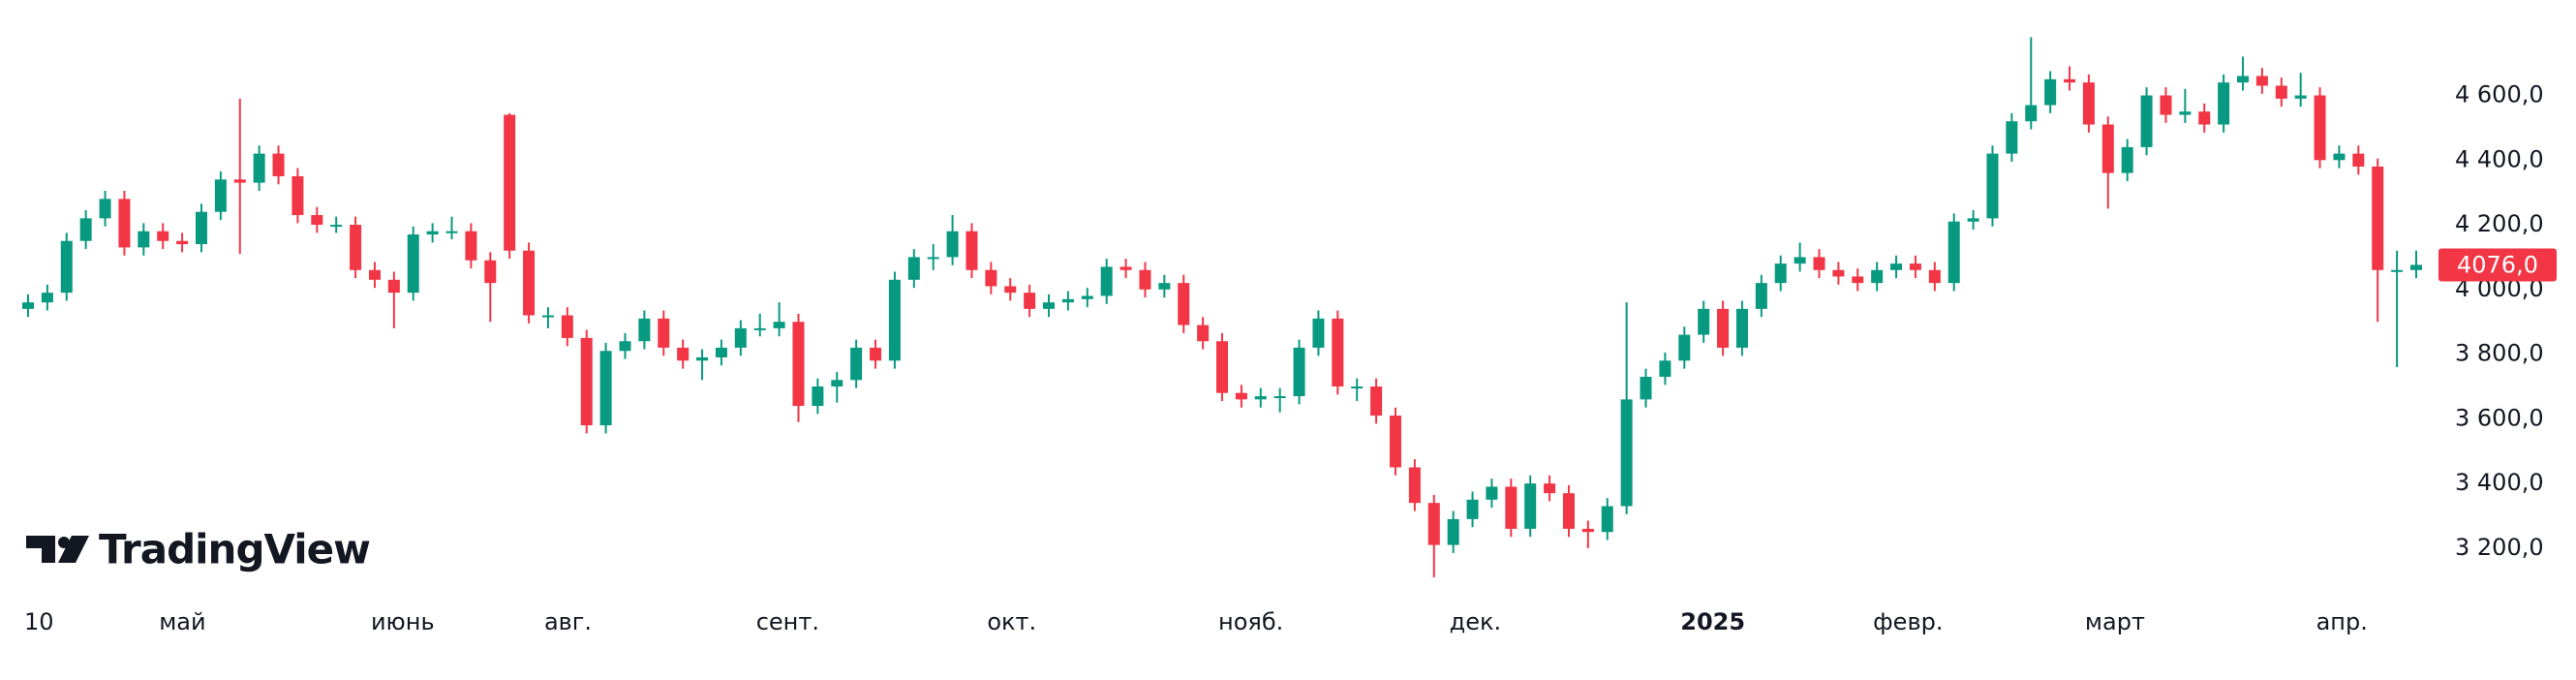 The image size is (2576, 680). Describe the element at coordinates (2499, 94) in the screenshot. I see `y-tick-label: 4 600,0` at that location.